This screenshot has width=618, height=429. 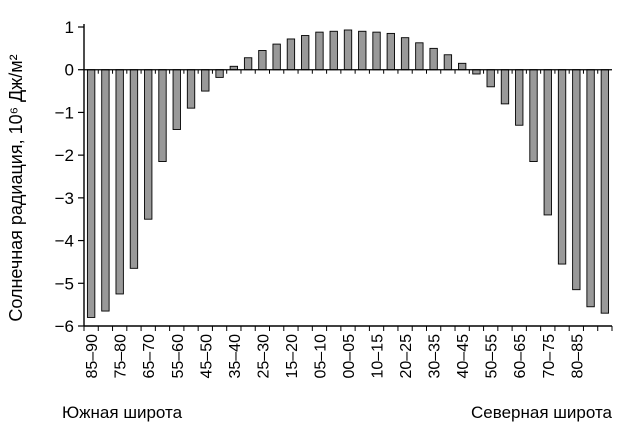 I want to click on x-tick-label: 20–25, so click(x=406, y=356).